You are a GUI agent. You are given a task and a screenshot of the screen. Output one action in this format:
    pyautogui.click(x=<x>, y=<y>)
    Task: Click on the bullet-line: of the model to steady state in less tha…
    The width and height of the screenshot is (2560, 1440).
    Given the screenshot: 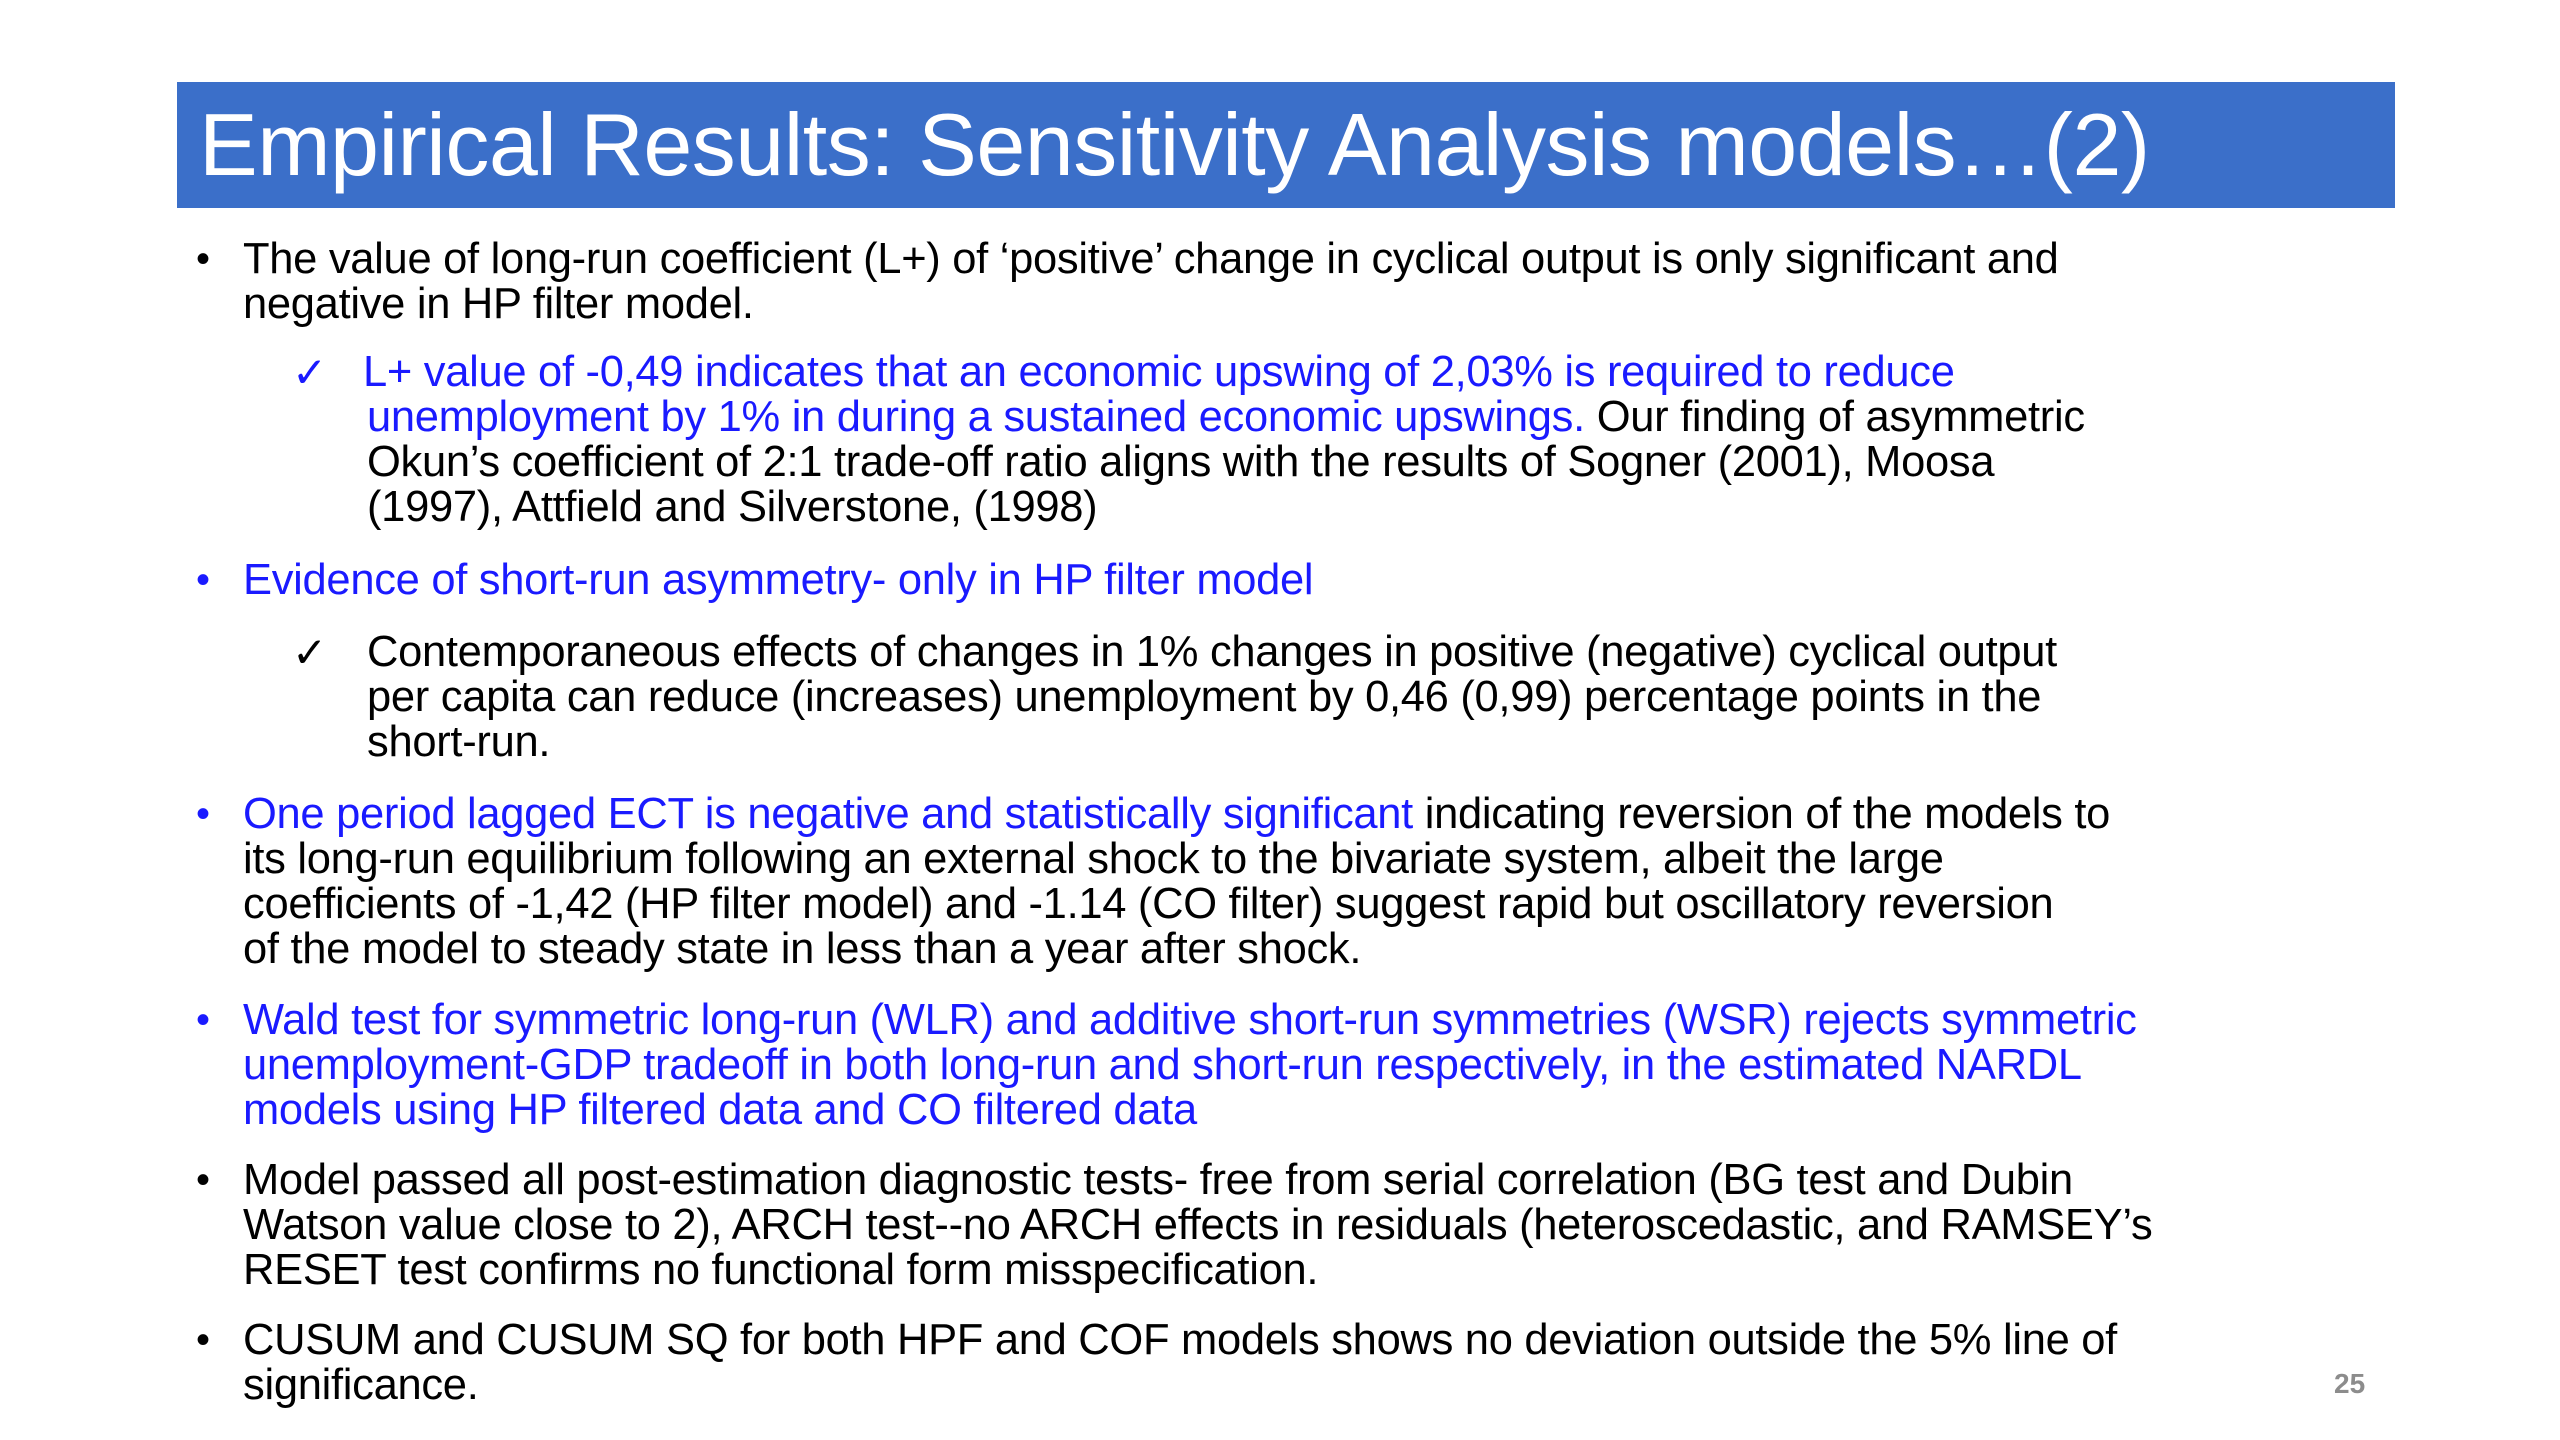 What is the action you would take?
    pyautogui.click(x=802, y=949)
    